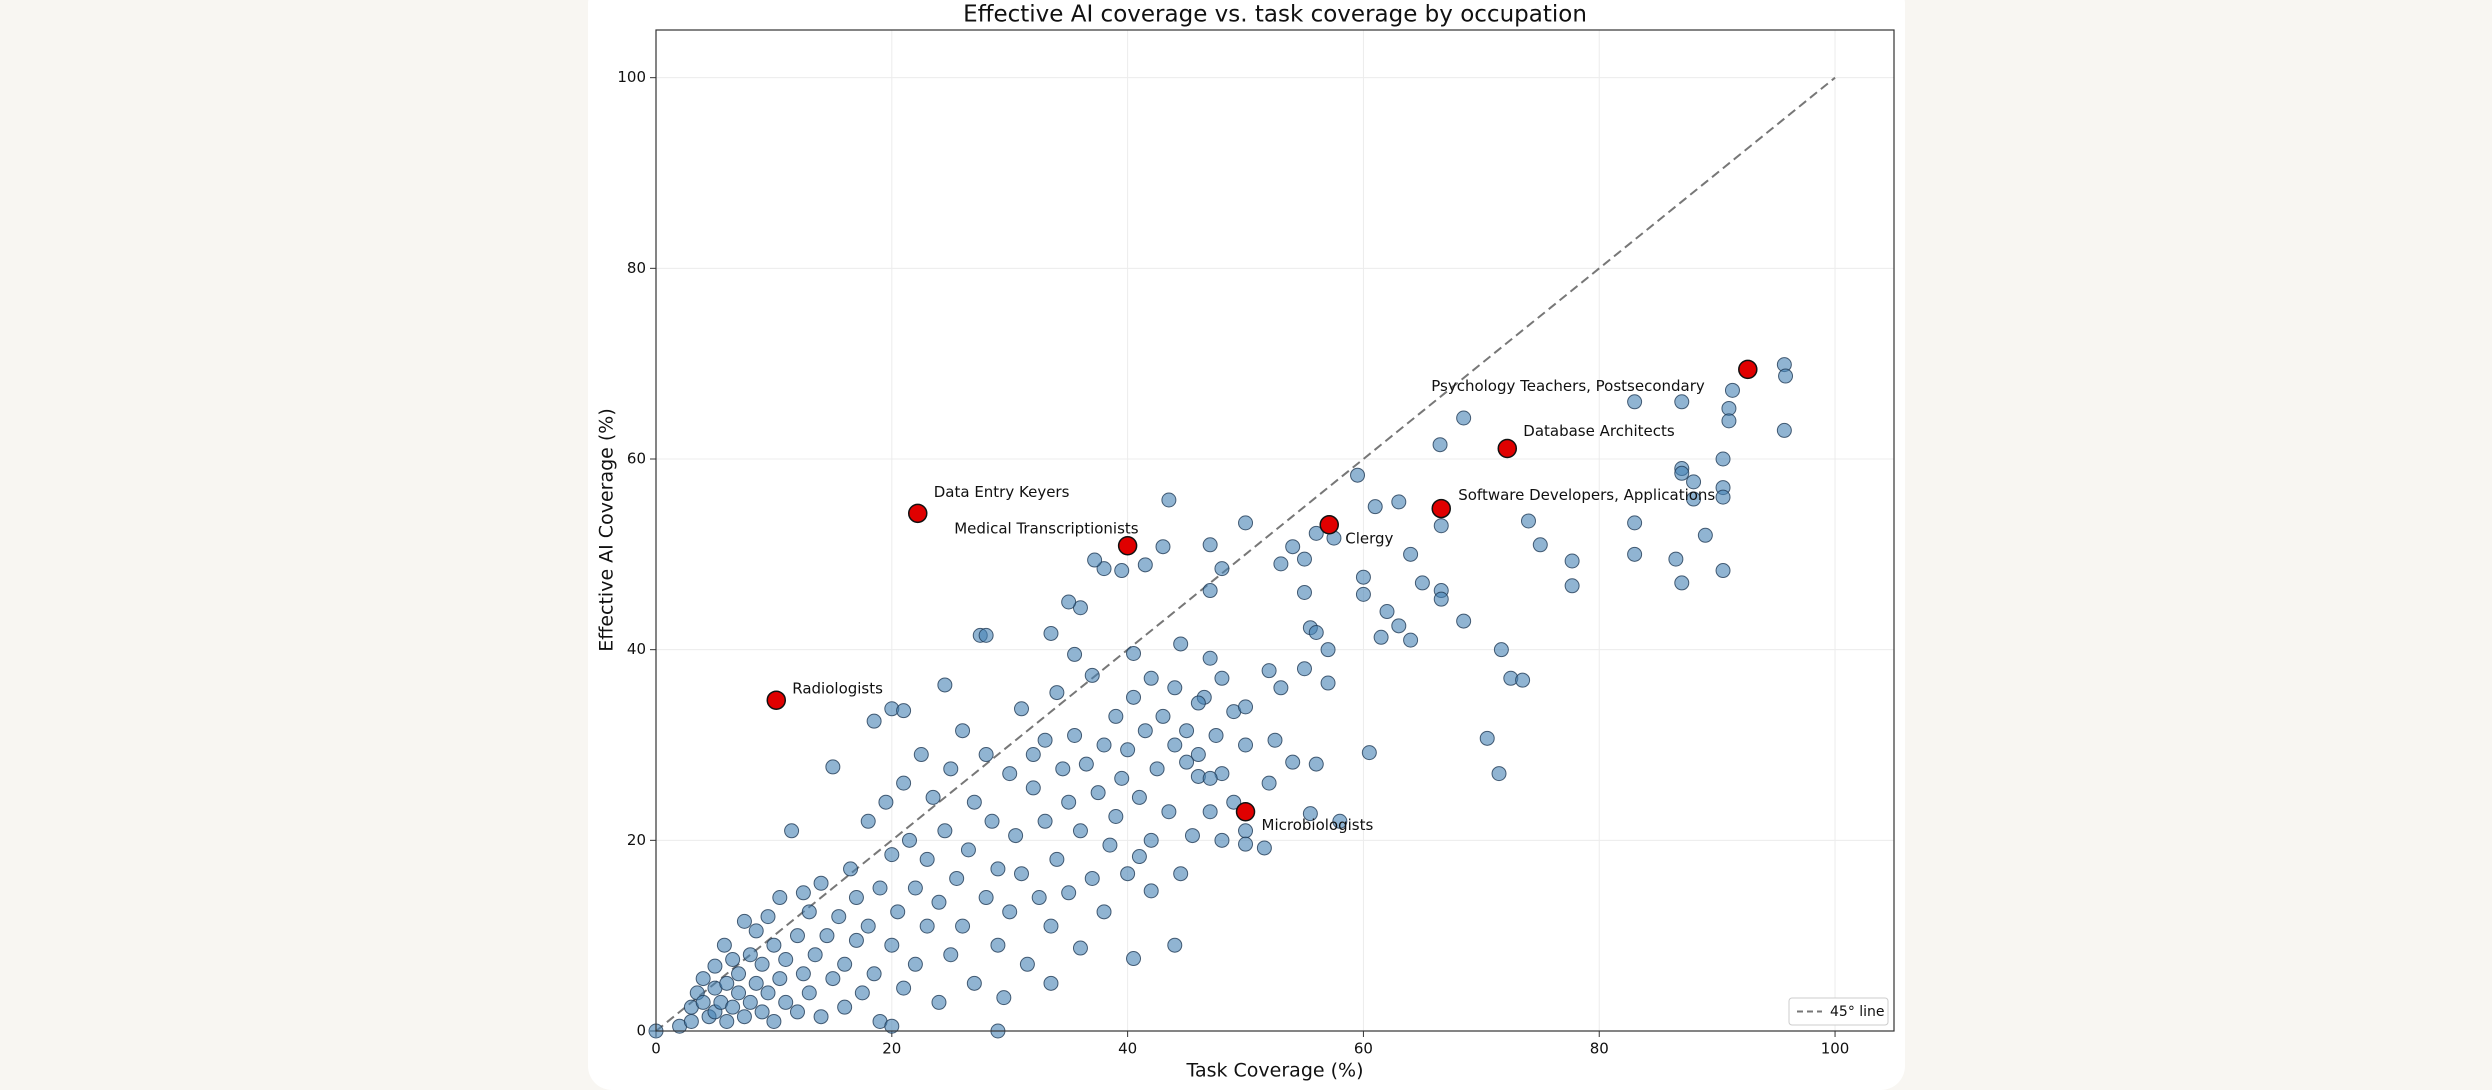 The height and width of the screenshot is (1090, 2492). I want to click on x-tick-label: 80, so click(1599, 1049).